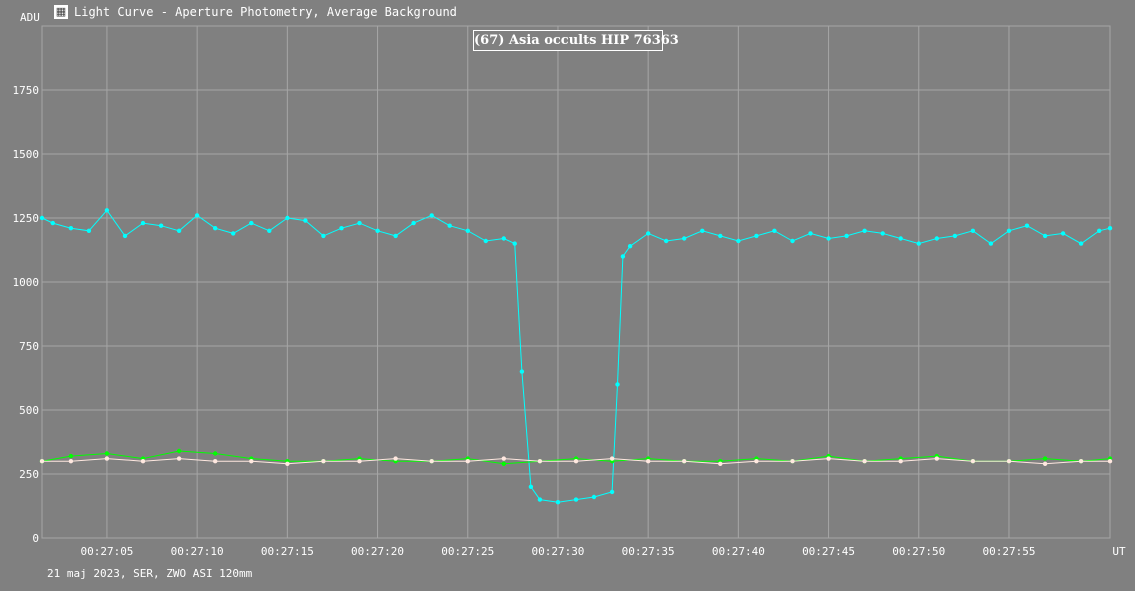  What do you see at coordinates (30, 17) in the screenshot?
I see `y-axis-label: ADU` at bounding box center [30, 17].